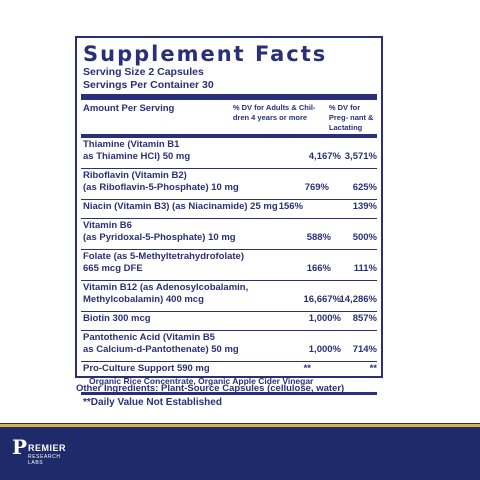  I want to click on table-row: Biotin 300 mcg 1,000% 857%, so click(229, 320).